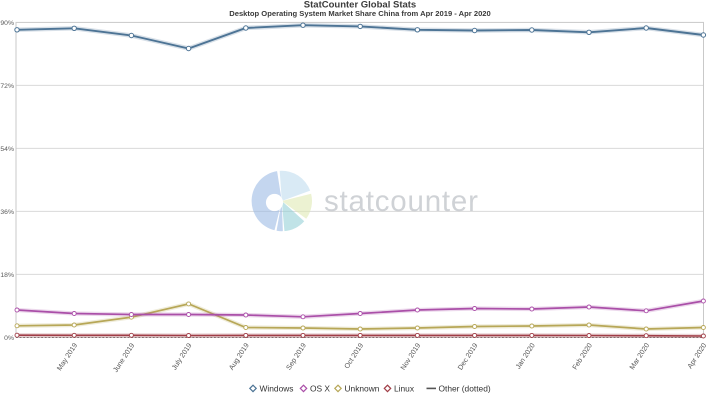 This screenshot has width=720, height=410. I want to click on svg-text: 18%, so click(7, 275).